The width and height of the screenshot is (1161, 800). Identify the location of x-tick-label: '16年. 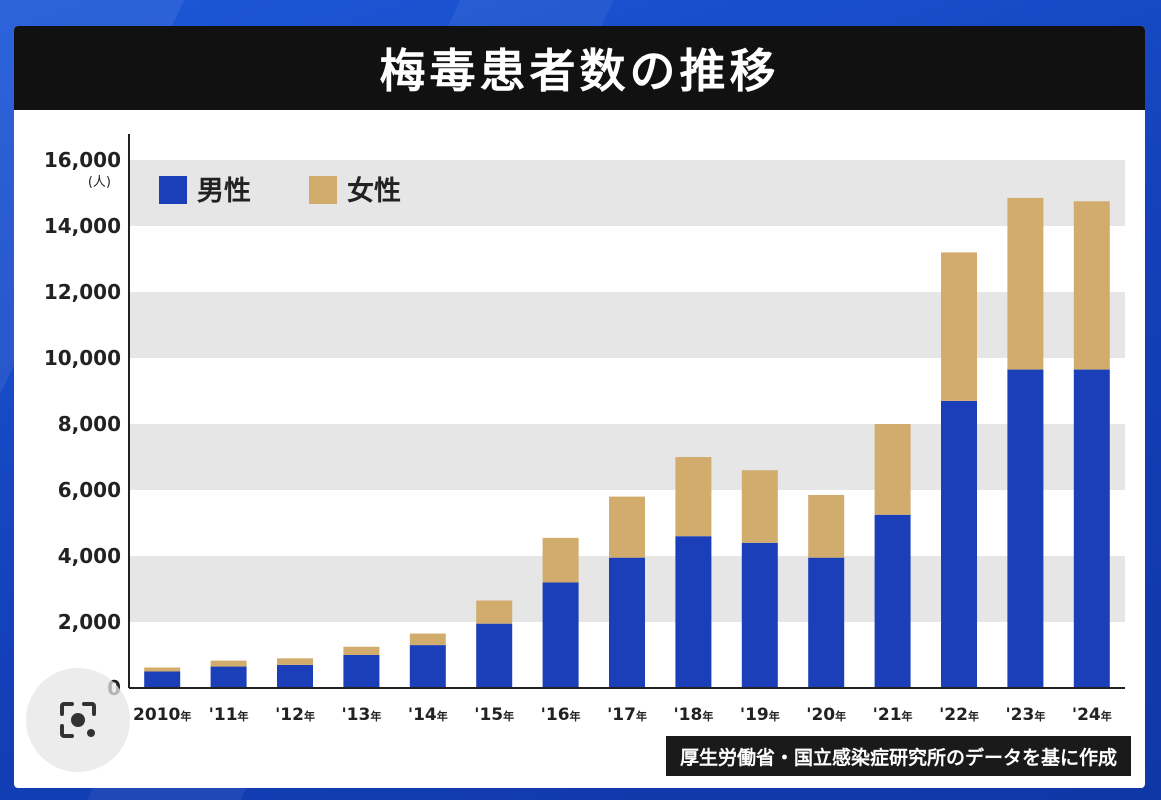
(561, 715).